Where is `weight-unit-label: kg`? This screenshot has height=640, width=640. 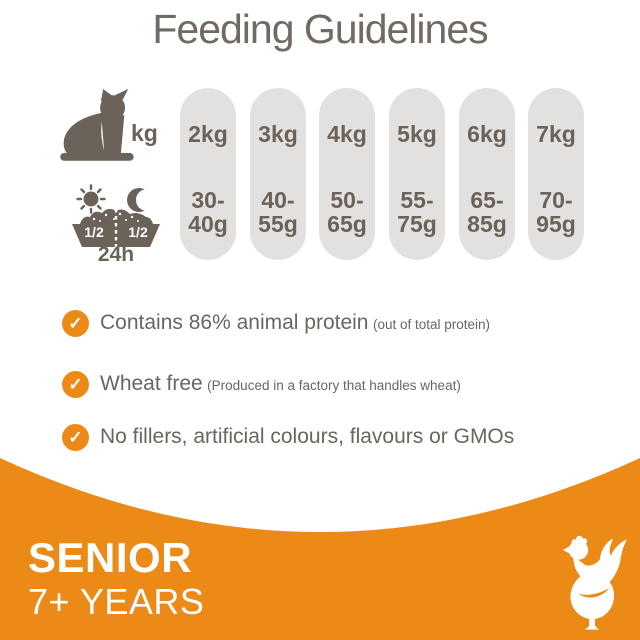
weight-unit-label: kg is located at coordinates (144, 133).